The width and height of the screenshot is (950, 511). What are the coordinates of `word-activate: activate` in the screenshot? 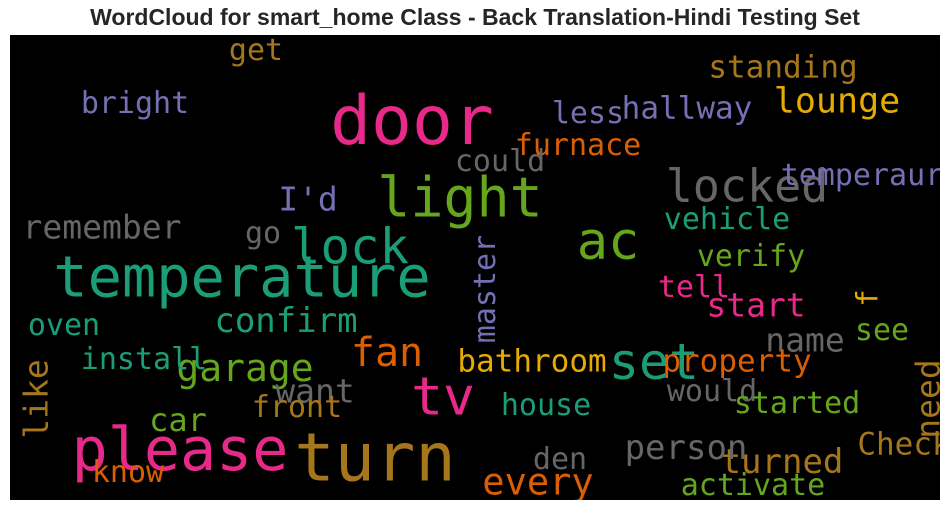 It's located at (753, 484).